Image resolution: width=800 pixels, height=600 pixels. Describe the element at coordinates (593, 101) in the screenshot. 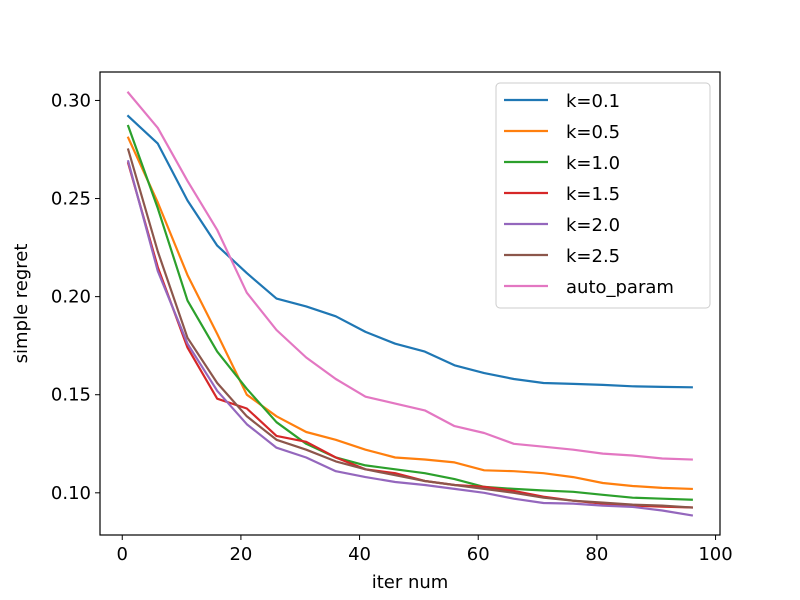

I see `legend-label: k=0.1` at that location.